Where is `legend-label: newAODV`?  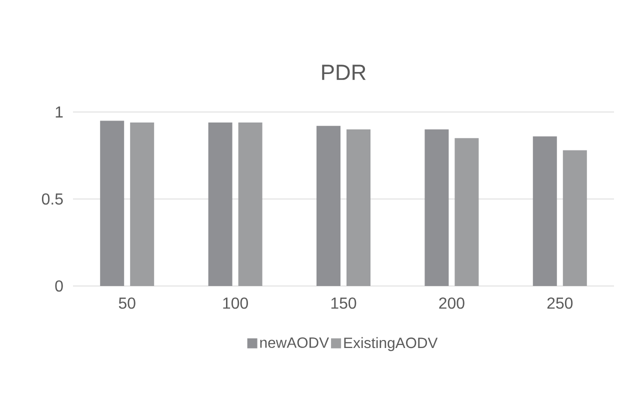 legend-label: newAODV is located at coordinates (294, 342).